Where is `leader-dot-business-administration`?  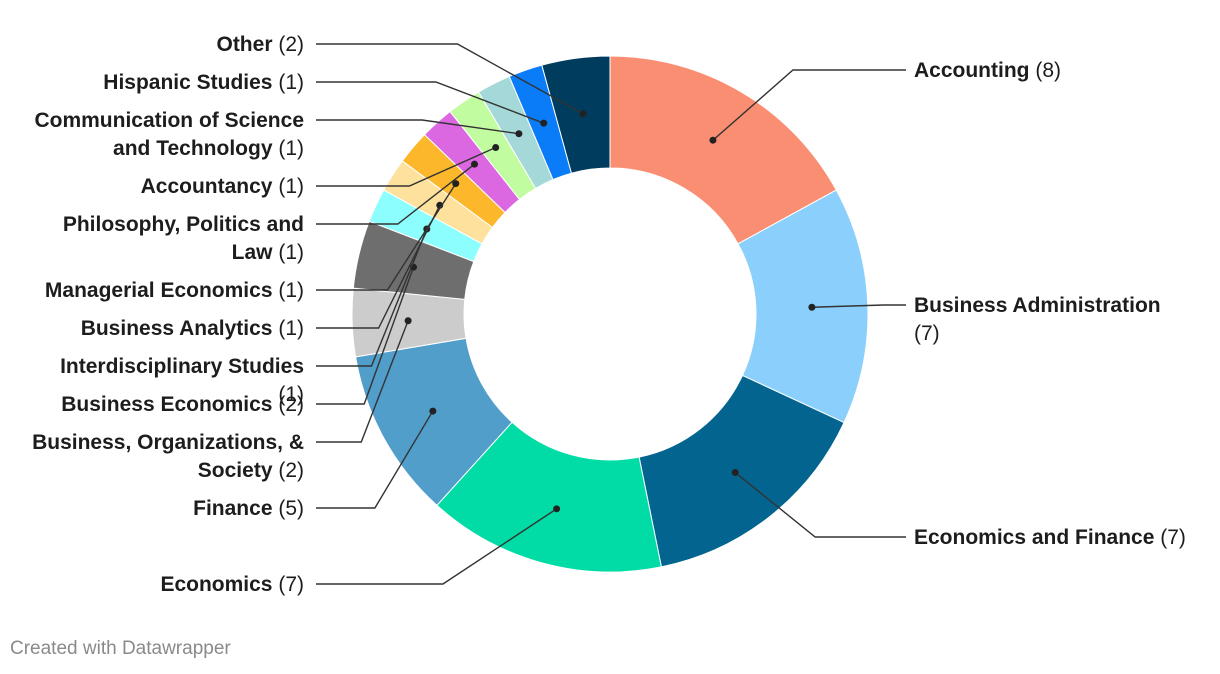 leader-dot-business-administration is located at coordinates (812, 307).